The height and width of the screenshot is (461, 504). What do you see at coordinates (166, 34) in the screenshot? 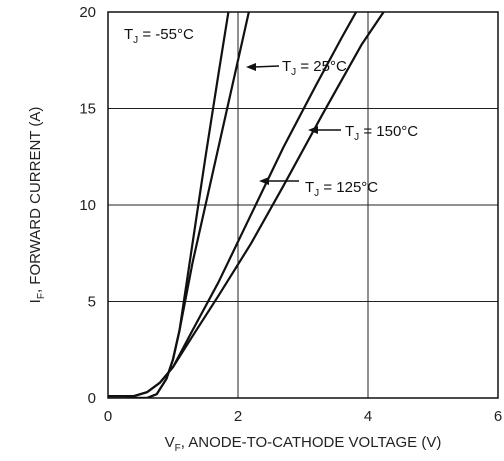
I see `series-label-0-suffix: = -55°C` at bounding box center [166, 34].